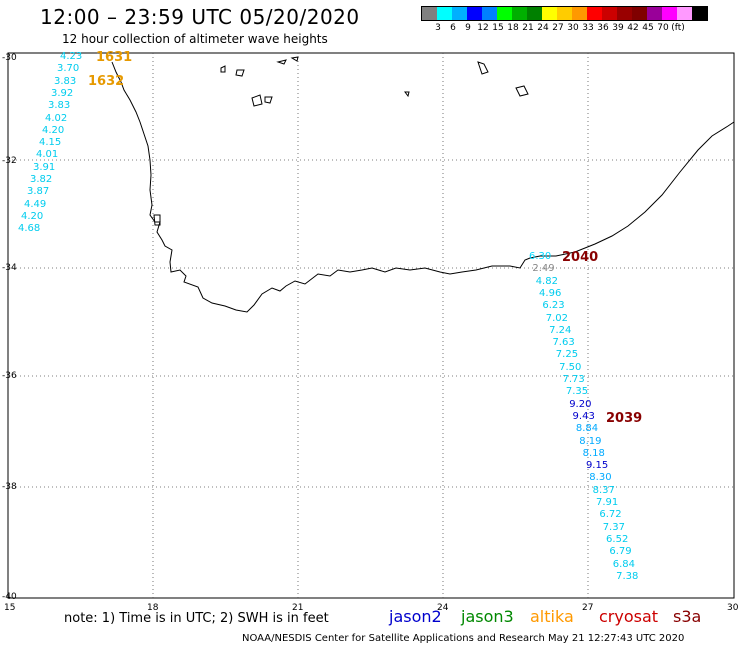  I want to click on color-scale-legend, so click(564, 13).